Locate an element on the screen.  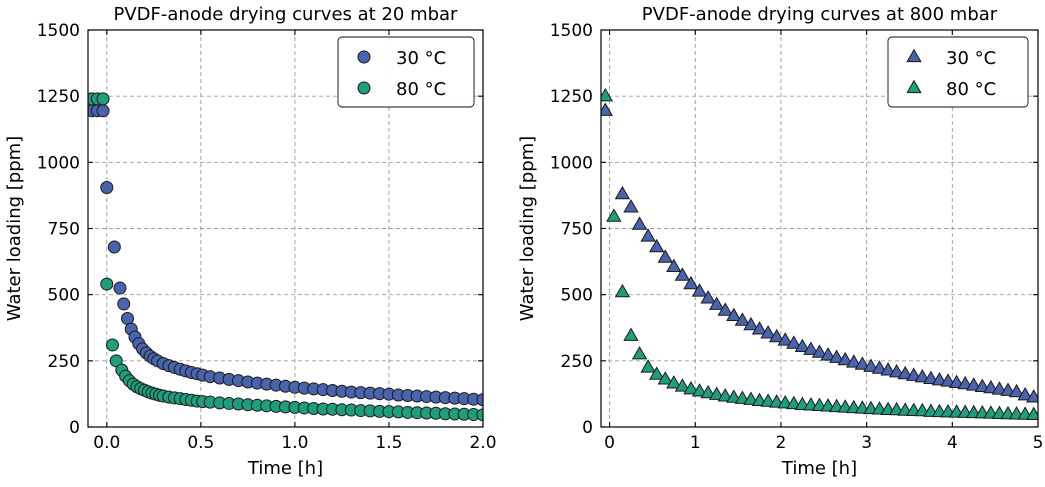
y-tick-label: 1000 is located at coordinates (58, 163).